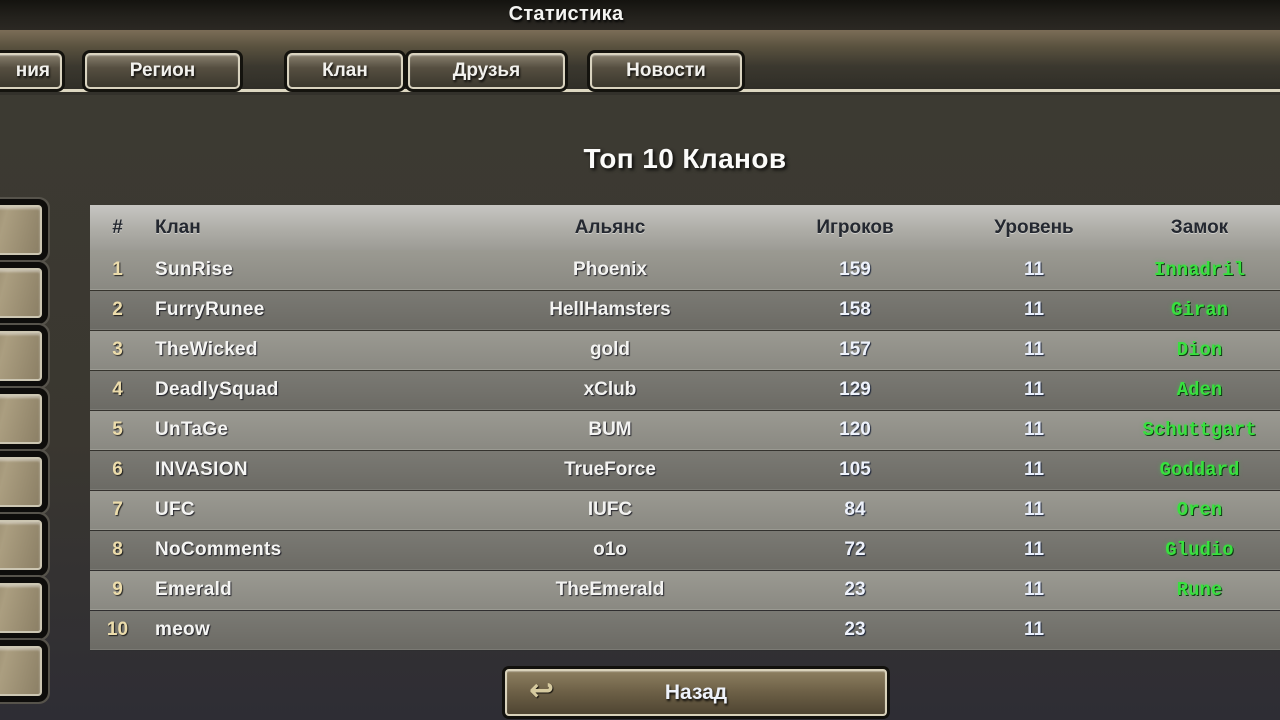 The image size is (1280, 720). What do you see at coordinates (610, 469) in the screenshot?
I see `cell-alliance: TrueForce` at bounding box center [610, 469].